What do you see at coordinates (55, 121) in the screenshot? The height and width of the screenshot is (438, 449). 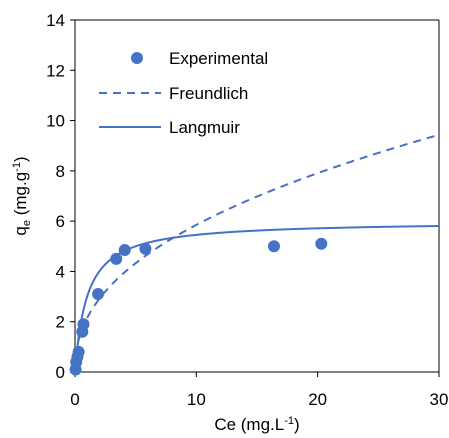 I see `y-tick-label: 10` at bounding box center [55, 121].